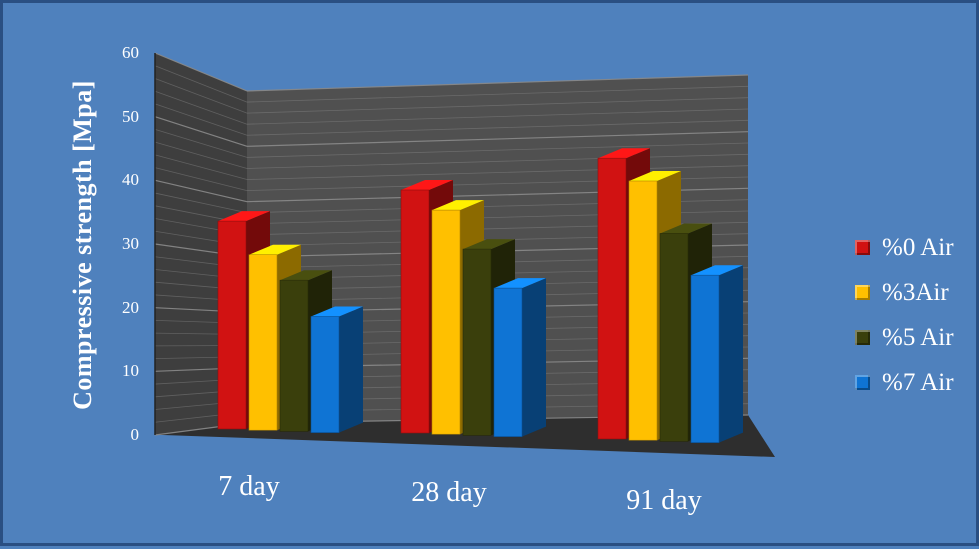  I want to click on legend-item: %7 Air, so click(904, 382).